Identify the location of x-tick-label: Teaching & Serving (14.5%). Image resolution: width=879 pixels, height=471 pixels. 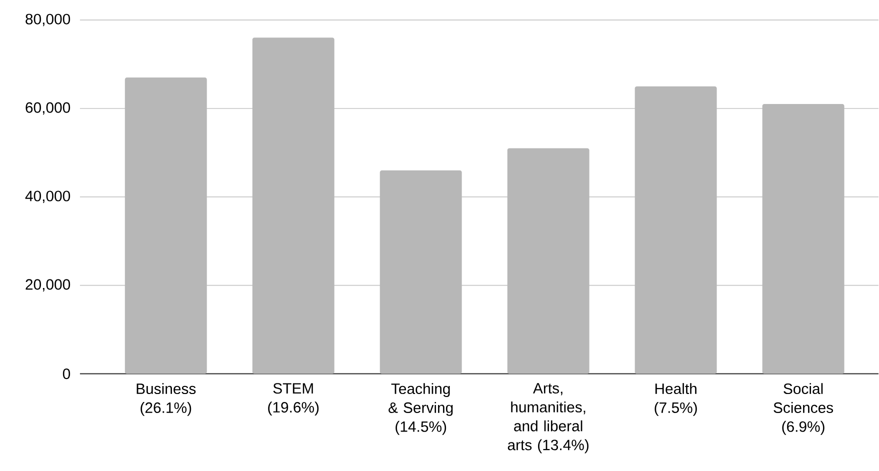
(420, 409).